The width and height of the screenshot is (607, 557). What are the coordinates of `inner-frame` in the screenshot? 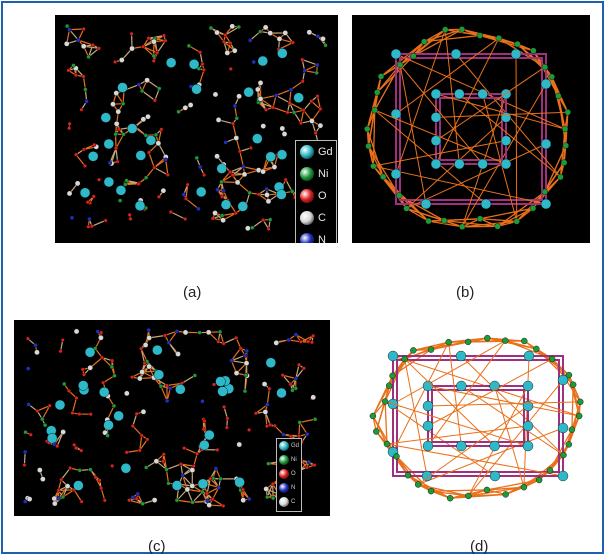 It's located at (471, 129).